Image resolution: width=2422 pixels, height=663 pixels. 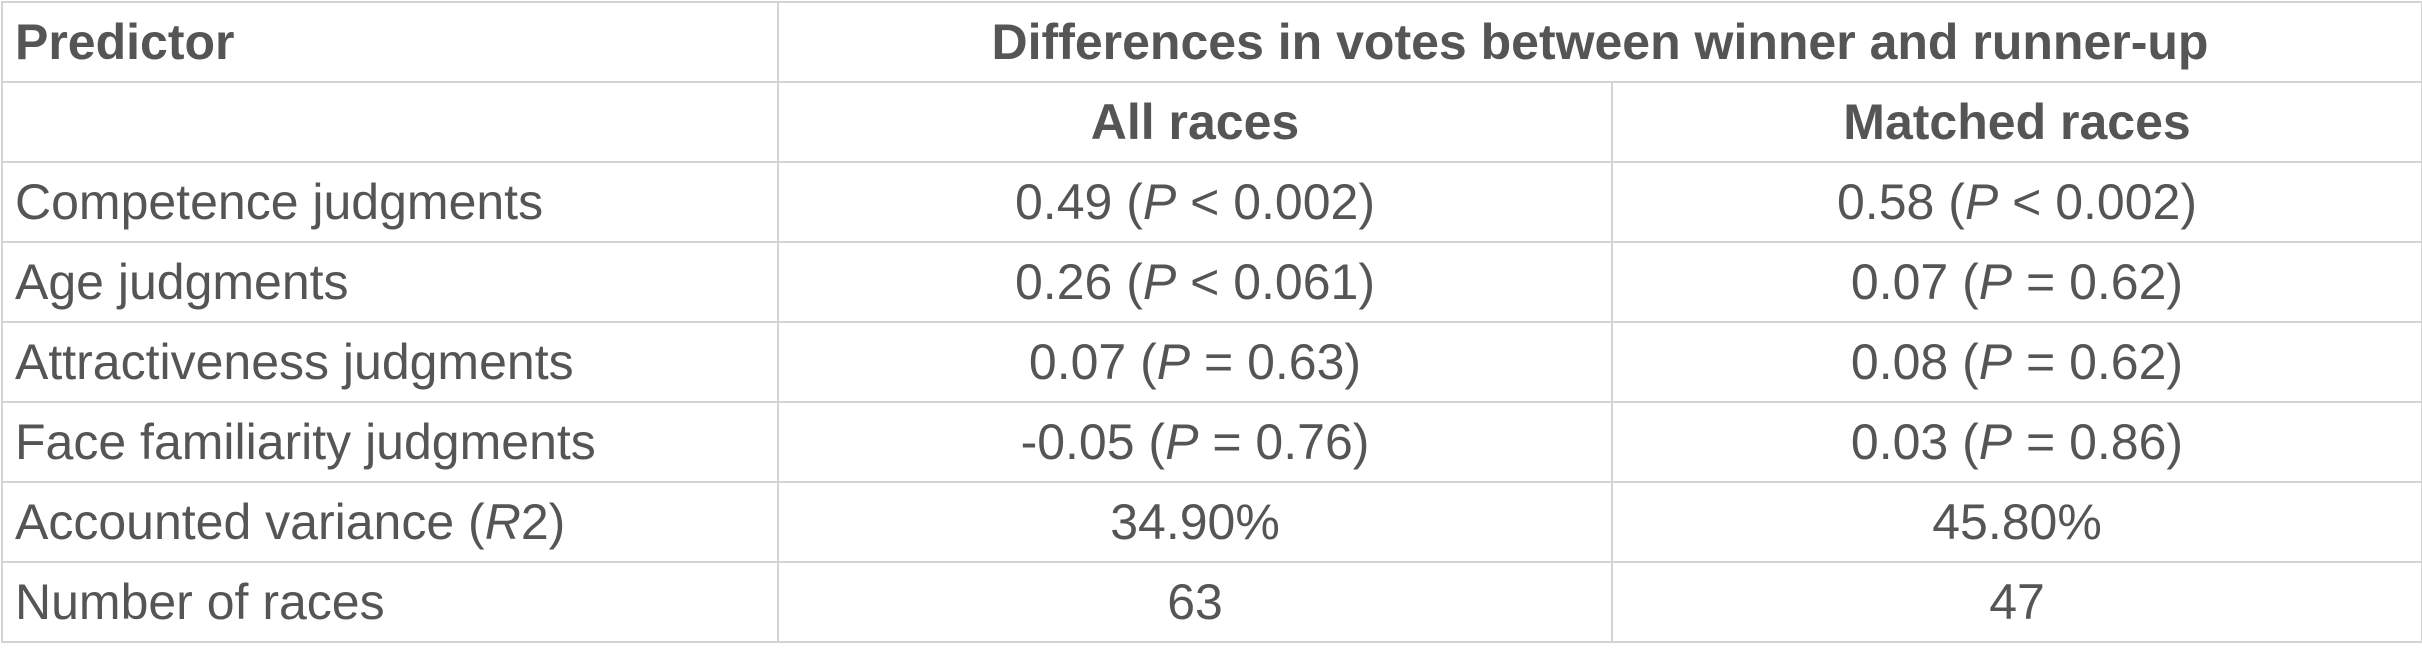 What do you see at coordinates (502, 522) in the screenshot?
I see `italic-symbol: R` at bounding box center [502, 522].